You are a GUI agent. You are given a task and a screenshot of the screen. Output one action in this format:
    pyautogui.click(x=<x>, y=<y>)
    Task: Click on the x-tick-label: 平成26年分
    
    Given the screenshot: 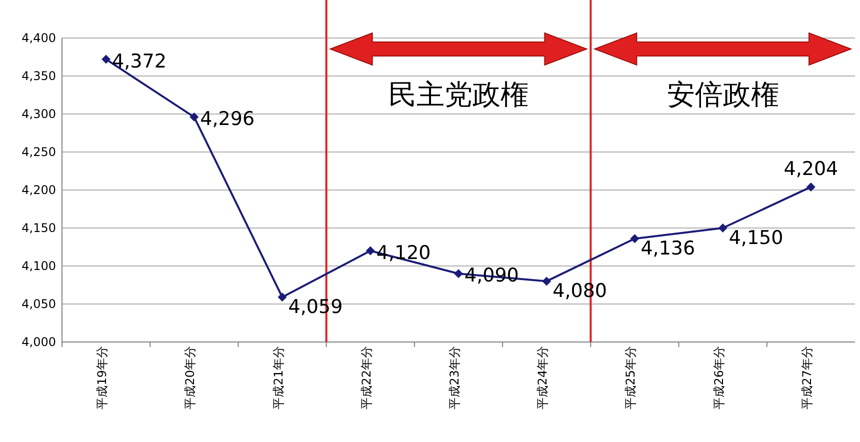 What is the action you would take?
    pyautogui.click(x=719, y=378)
    